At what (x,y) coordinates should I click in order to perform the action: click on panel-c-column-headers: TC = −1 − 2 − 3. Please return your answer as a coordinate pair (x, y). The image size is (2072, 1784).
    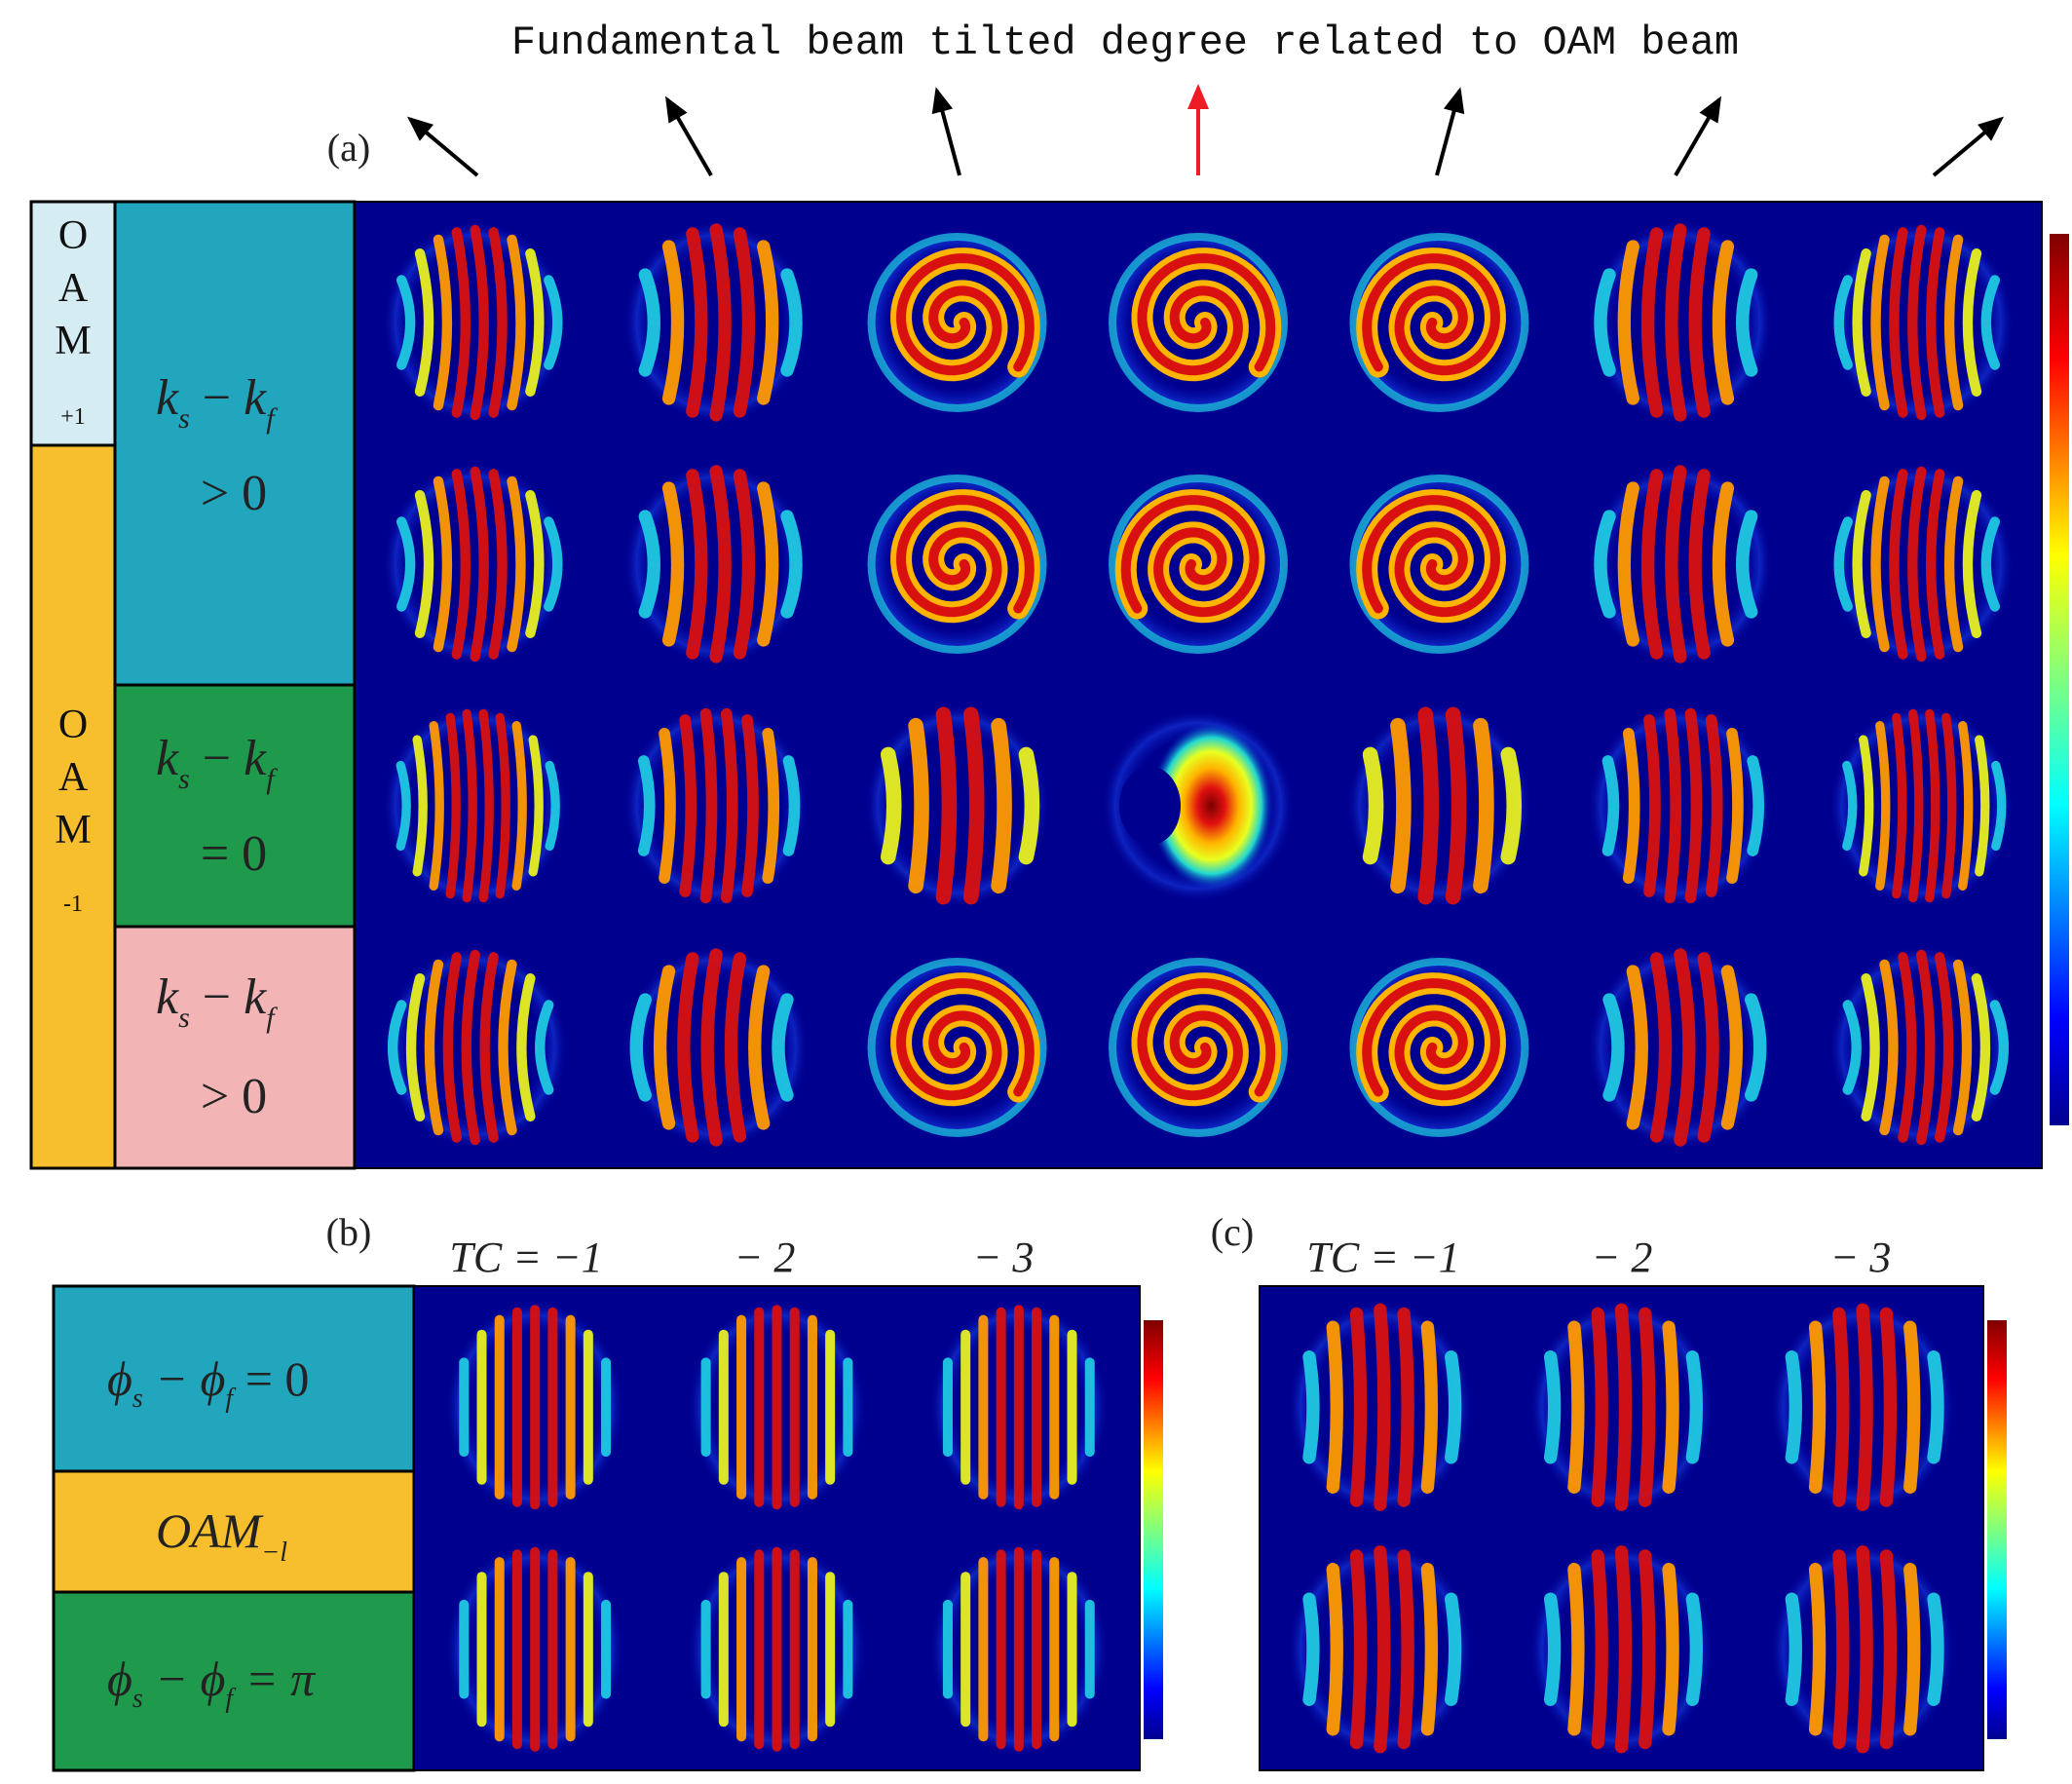
    Looking at the image, I should click on (1599, 1257).